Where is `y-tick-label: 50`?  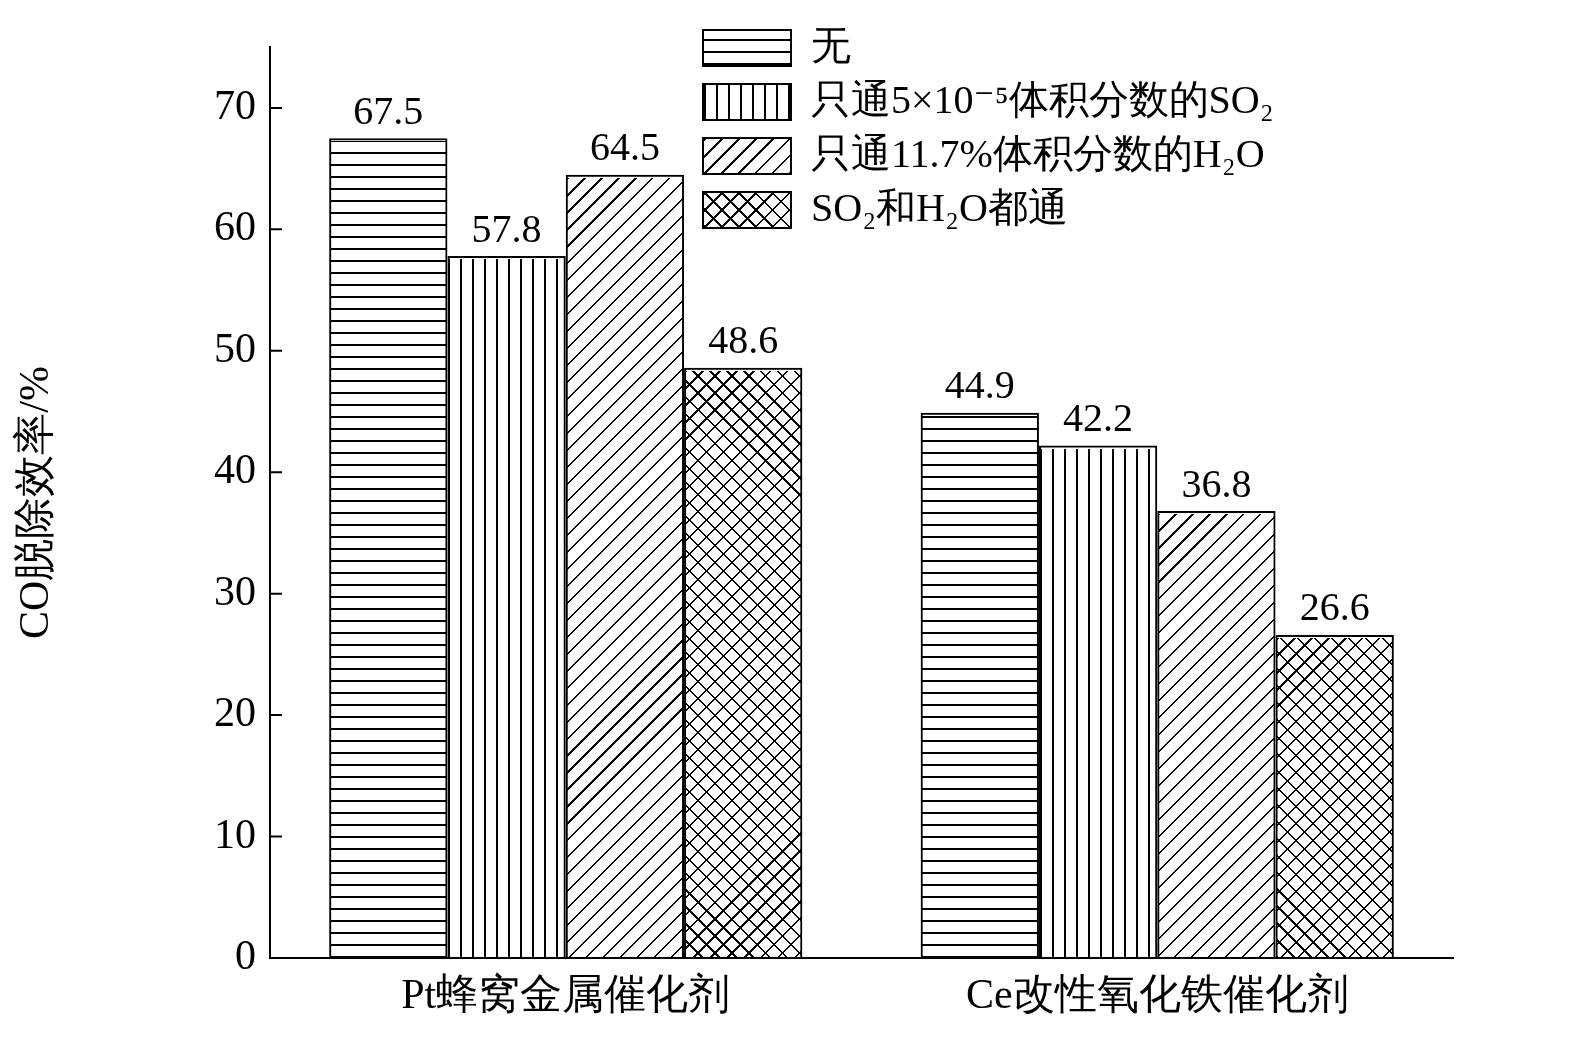
y-tick-label: 50 is located at coordinates (235, 347).